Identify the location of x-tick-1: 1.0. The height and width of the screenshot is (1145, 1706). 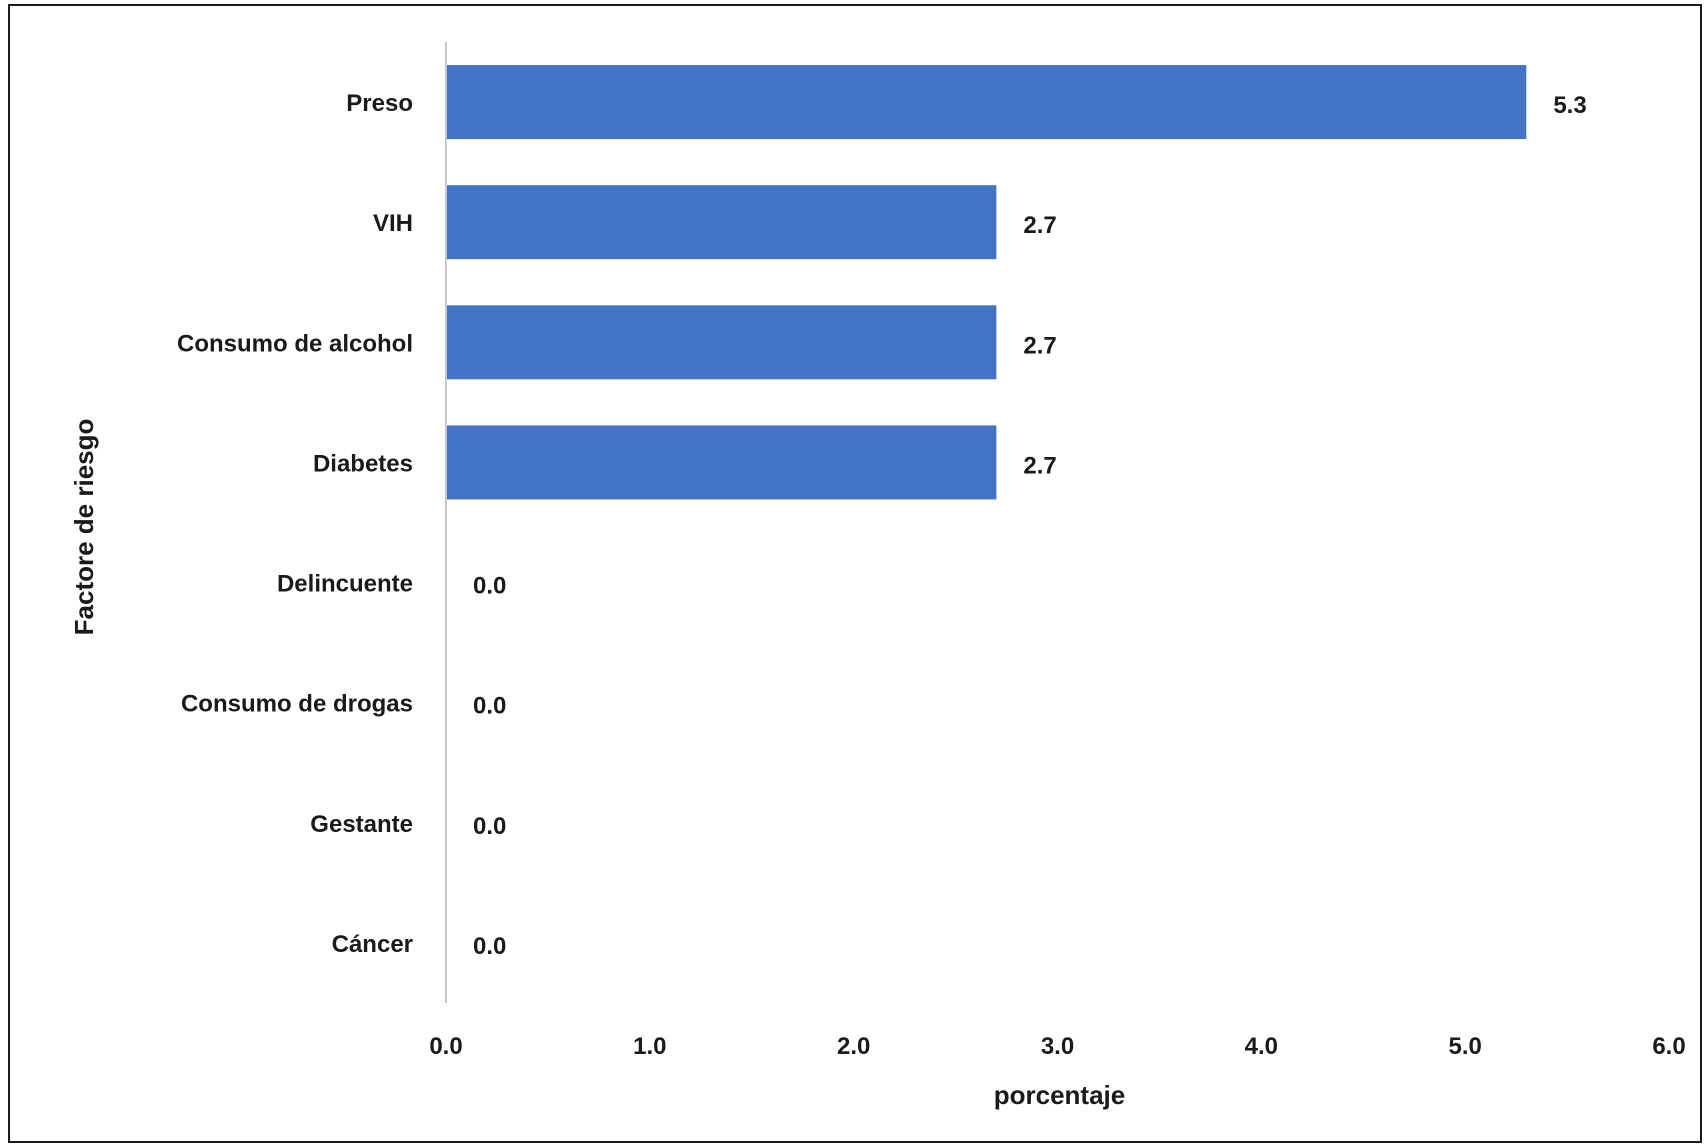
(649, 1046).